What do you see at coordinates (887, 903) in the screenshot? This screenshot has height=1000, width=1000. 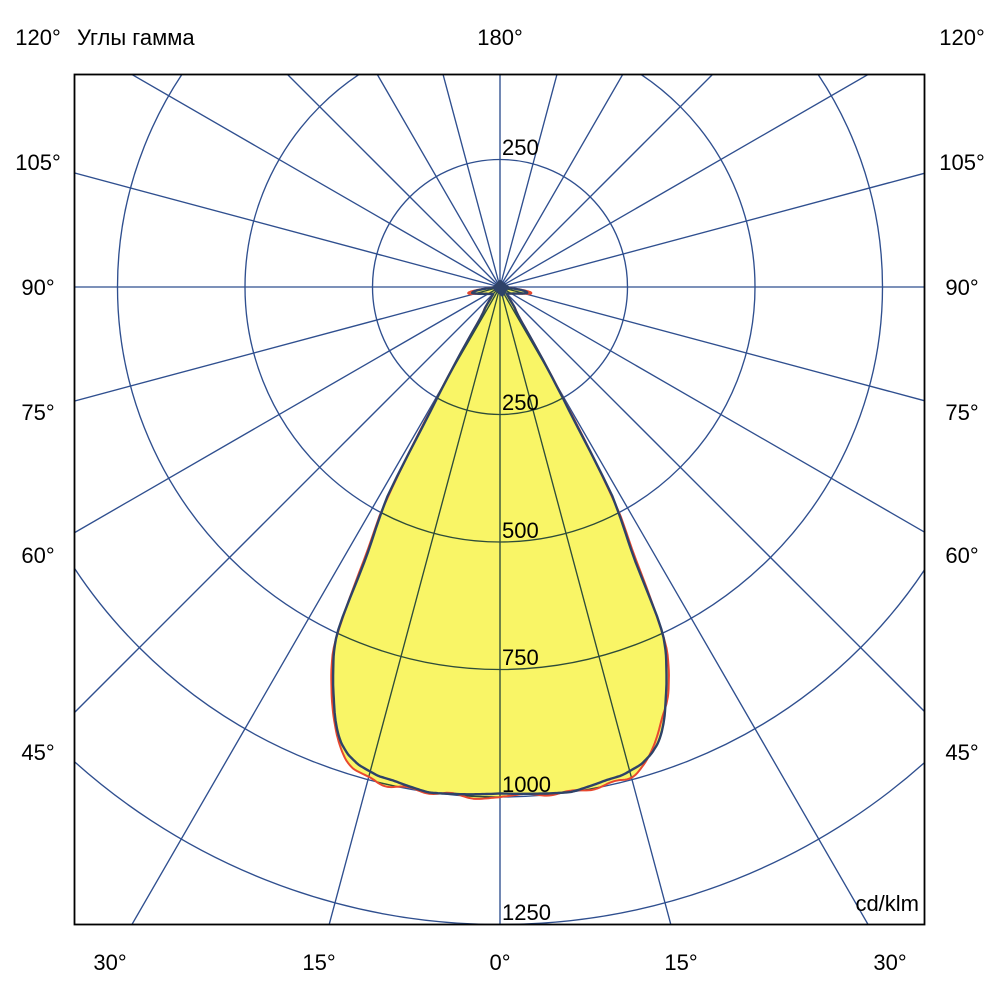 I see `svg-text: cd/klm` at bounding box center [887, 903].